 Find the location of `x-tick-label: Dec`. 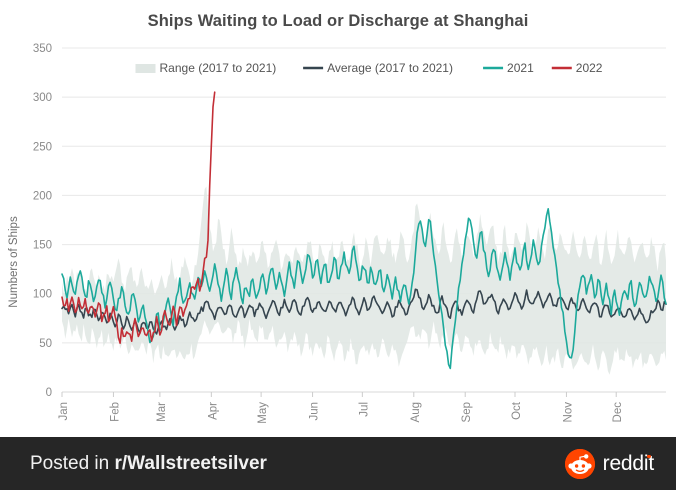

x-tick-label: Dec is located at coordinates (618, 412).